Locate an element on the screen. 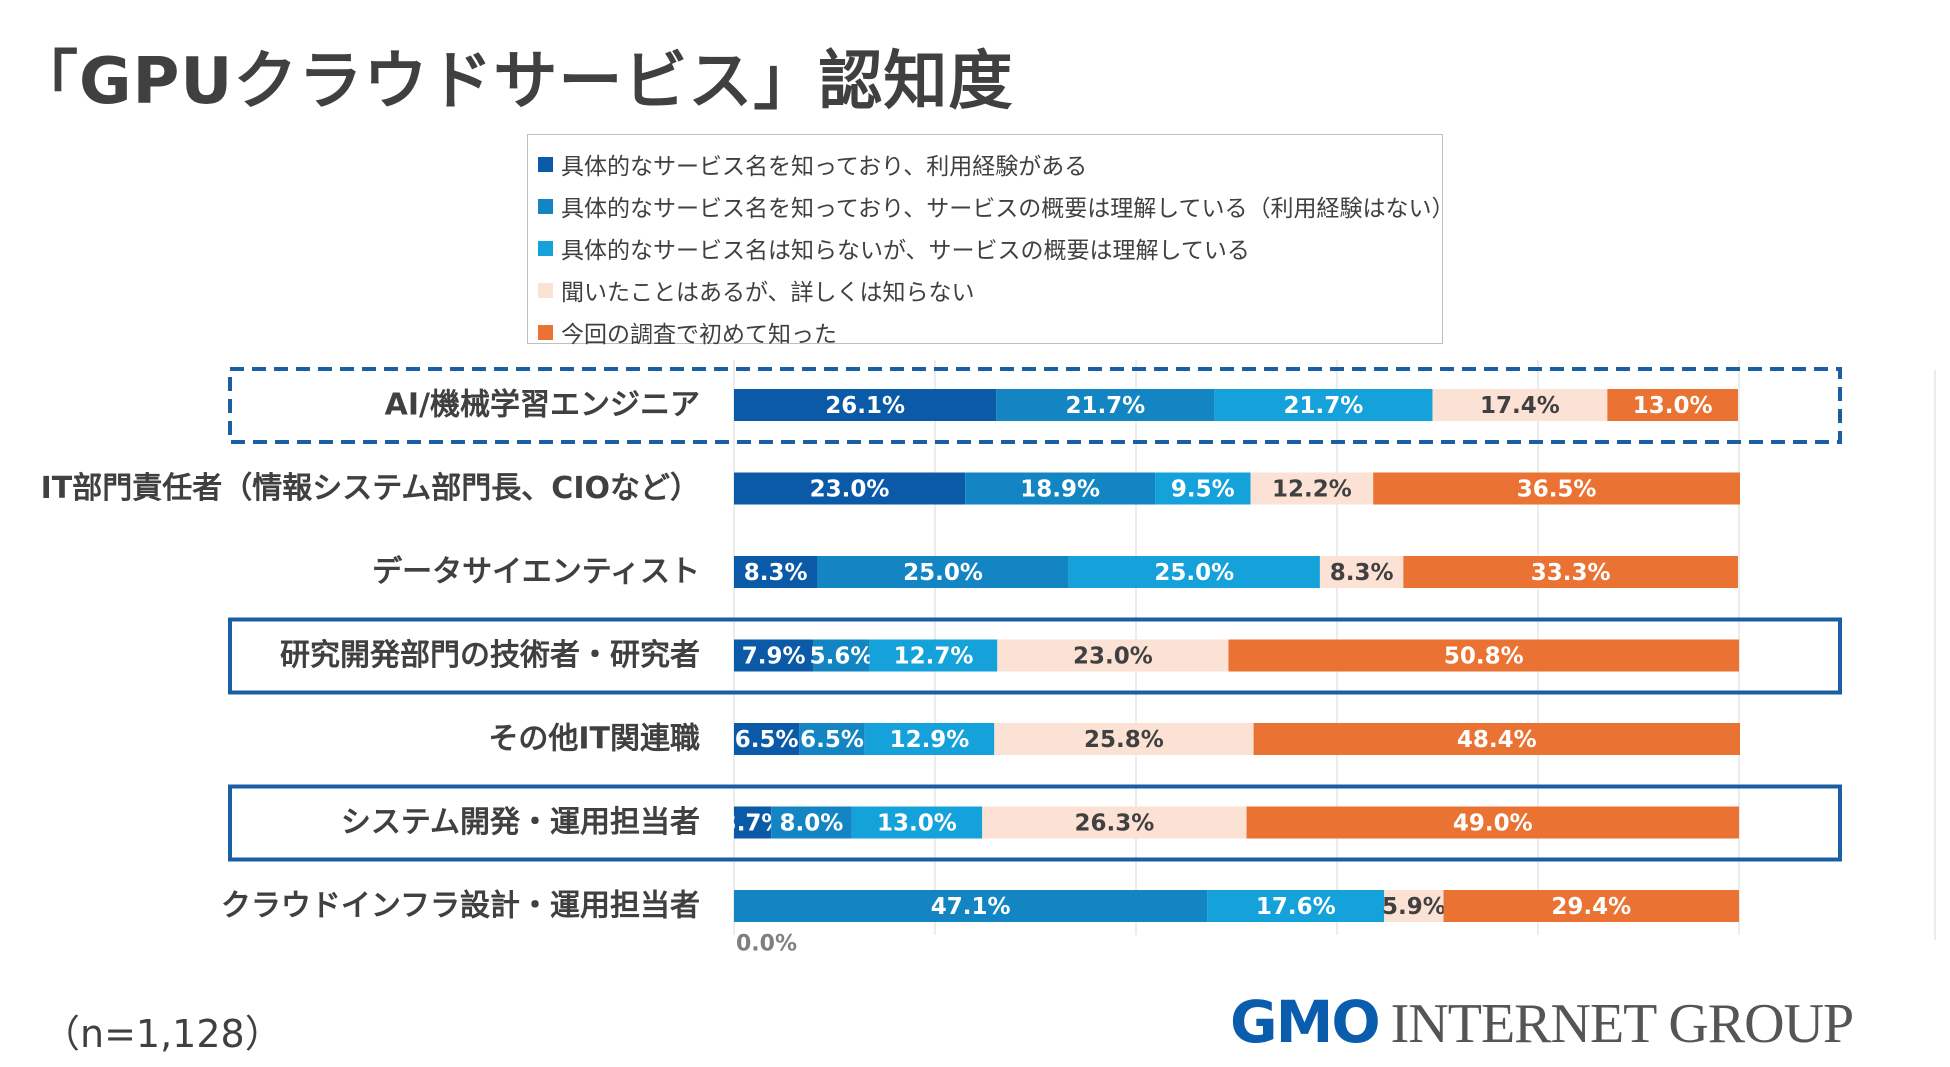 The height and width of the screenshot is (1067, 1950). category-label: その他IT関連職 is located at coordinates (594, 739).